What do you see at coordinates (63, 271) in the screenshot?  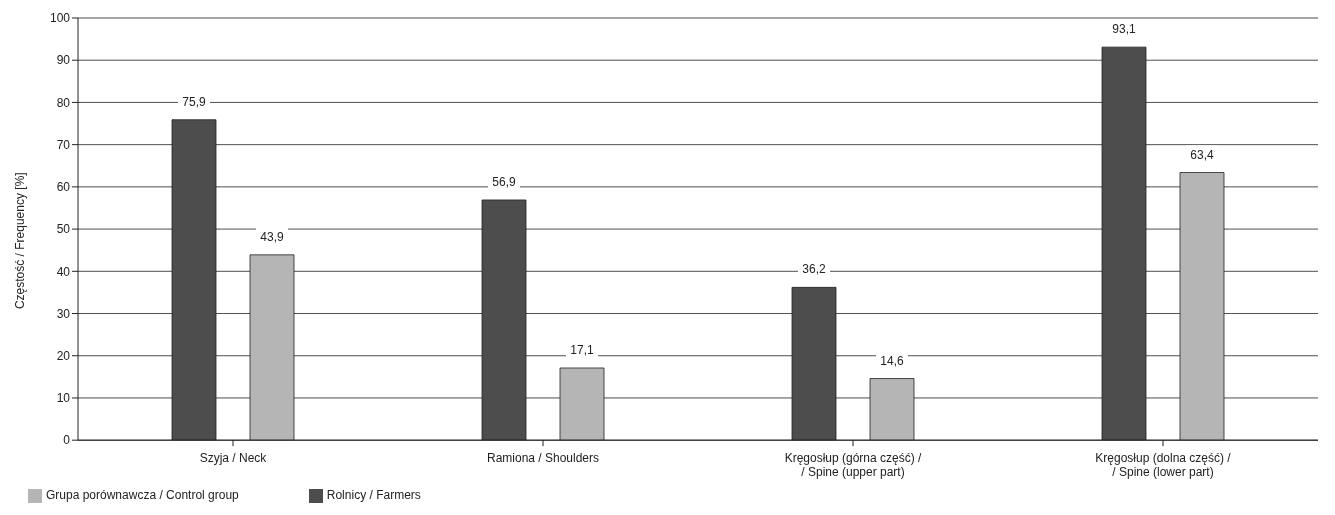 I see `y-tick-label: 40` at bounding box center [63, 271].